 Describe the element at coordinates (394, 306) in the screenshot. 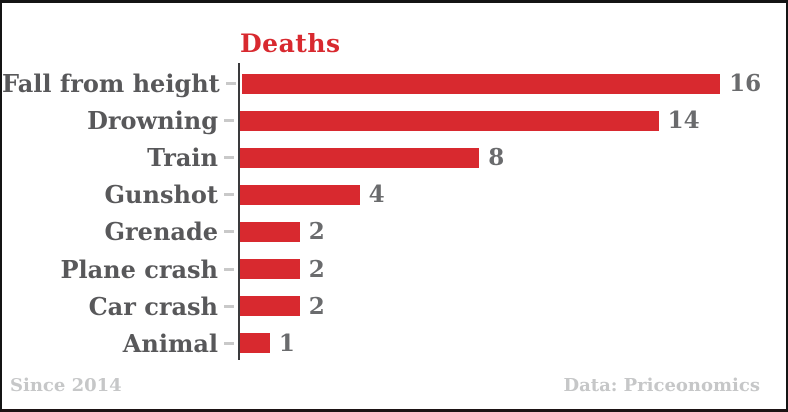

I see `chart-row: Car crash 2` at that location.